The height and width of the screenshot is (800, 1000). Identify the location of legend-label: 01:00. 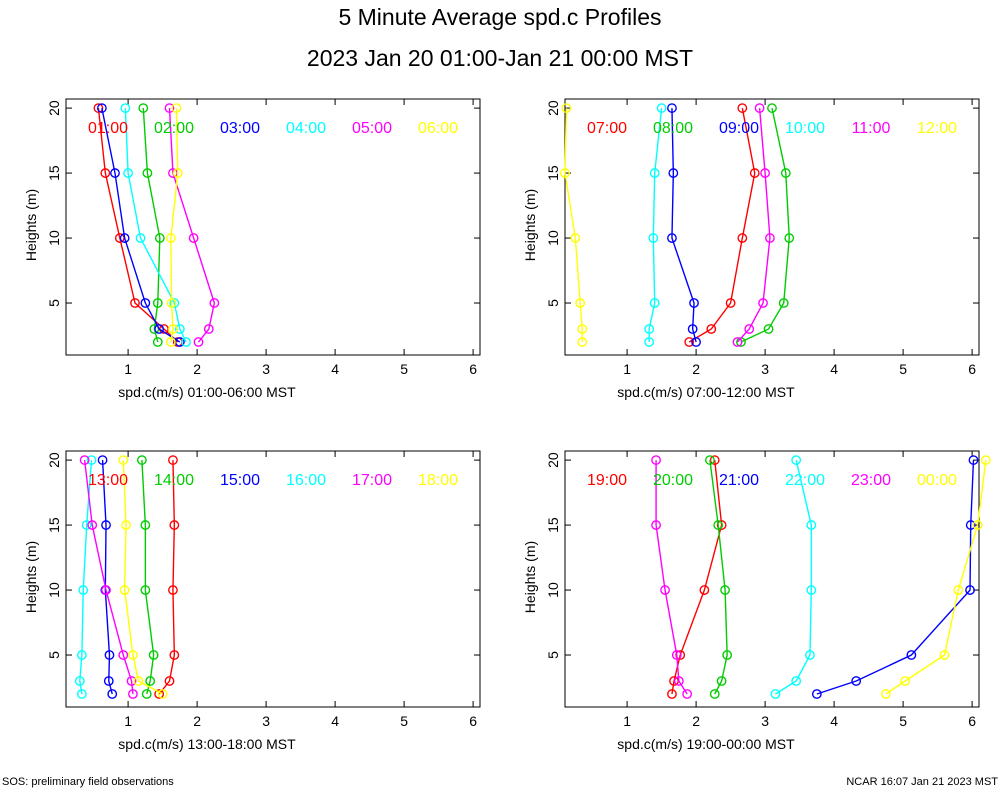
(108, 128).